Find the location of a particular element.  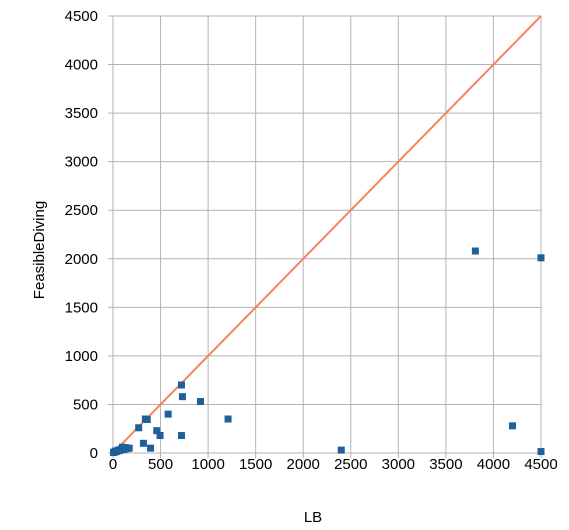

y-tick-label: 3500 is located at coordinates (81, 113).